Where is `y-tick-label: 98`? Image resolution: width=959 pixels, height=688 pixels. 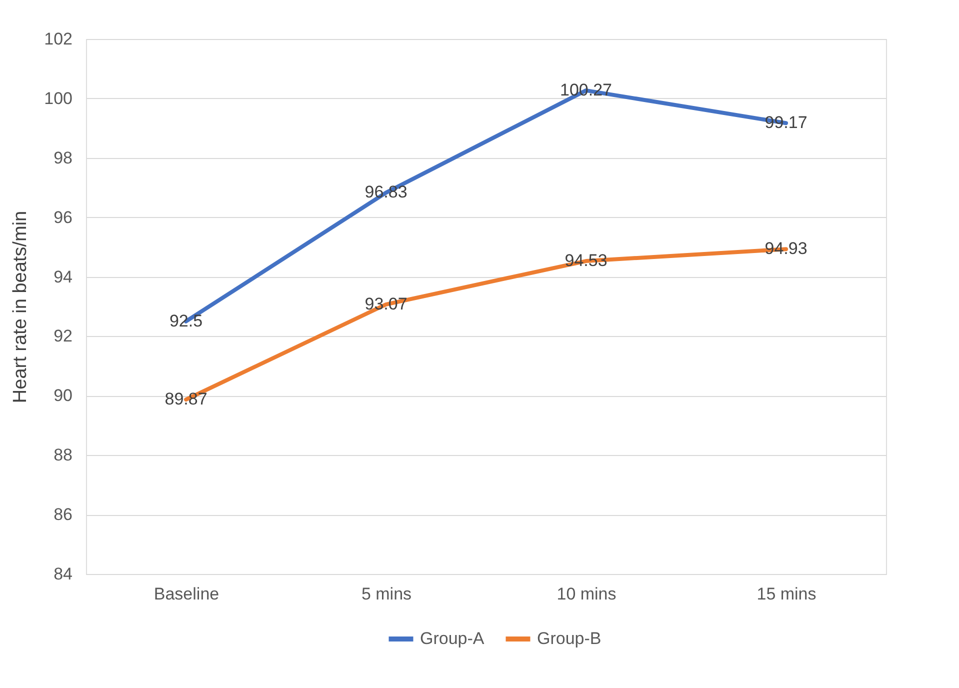 y-tick-label: 98 is located at coordinates (63, 158).